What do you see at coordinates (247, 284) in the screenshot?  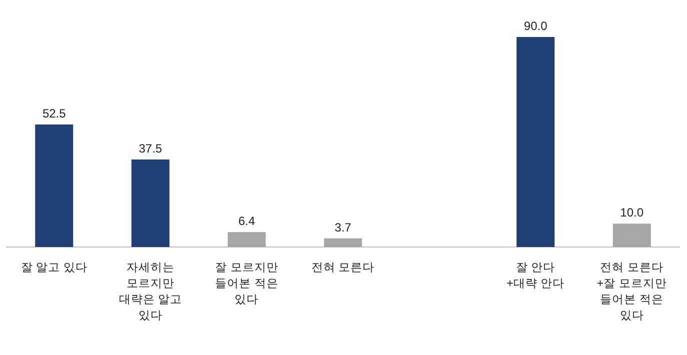 I see `x-tick-label: 잘 모르지만 들어본 적은 있다` at bounding box center [247, 284].